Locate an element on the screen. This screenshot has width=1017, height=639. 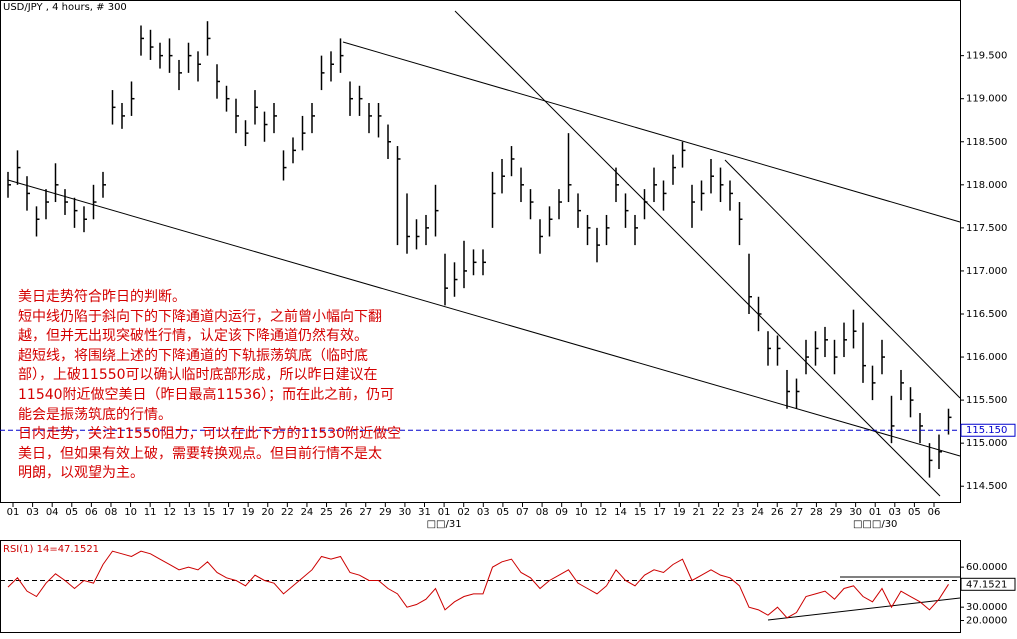
annotation-line: 越，但并无出现突破性行情，认定该下降通道仍然有效。 is located at coordinates (193, 336).